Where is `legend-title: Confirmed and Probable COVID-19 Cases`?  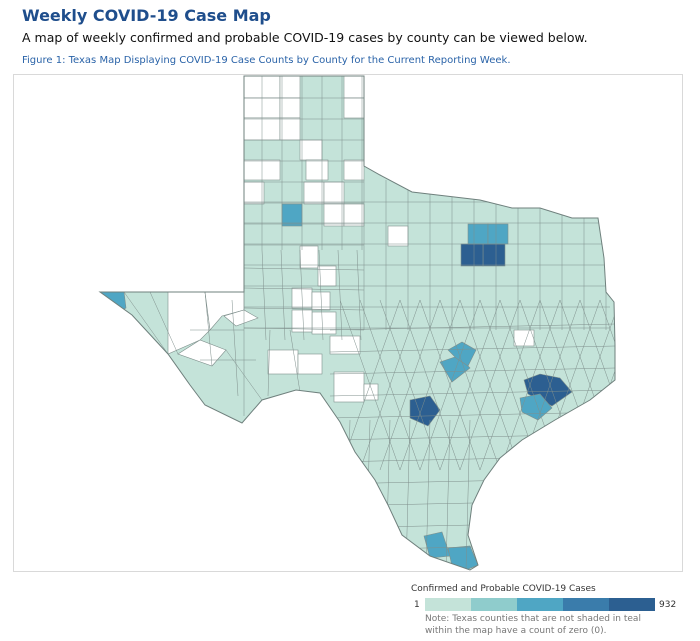 legend-title: Confirmed and Probable COVID-19 Cases is located at coordinates (503, 589).